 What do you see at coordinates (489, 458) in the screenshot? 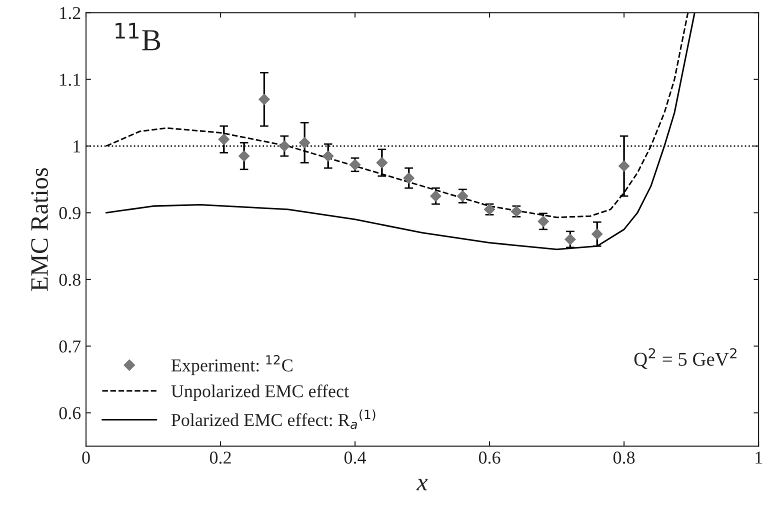
I see `x-tick-label: 0.6` at bounding box center [489, 458].